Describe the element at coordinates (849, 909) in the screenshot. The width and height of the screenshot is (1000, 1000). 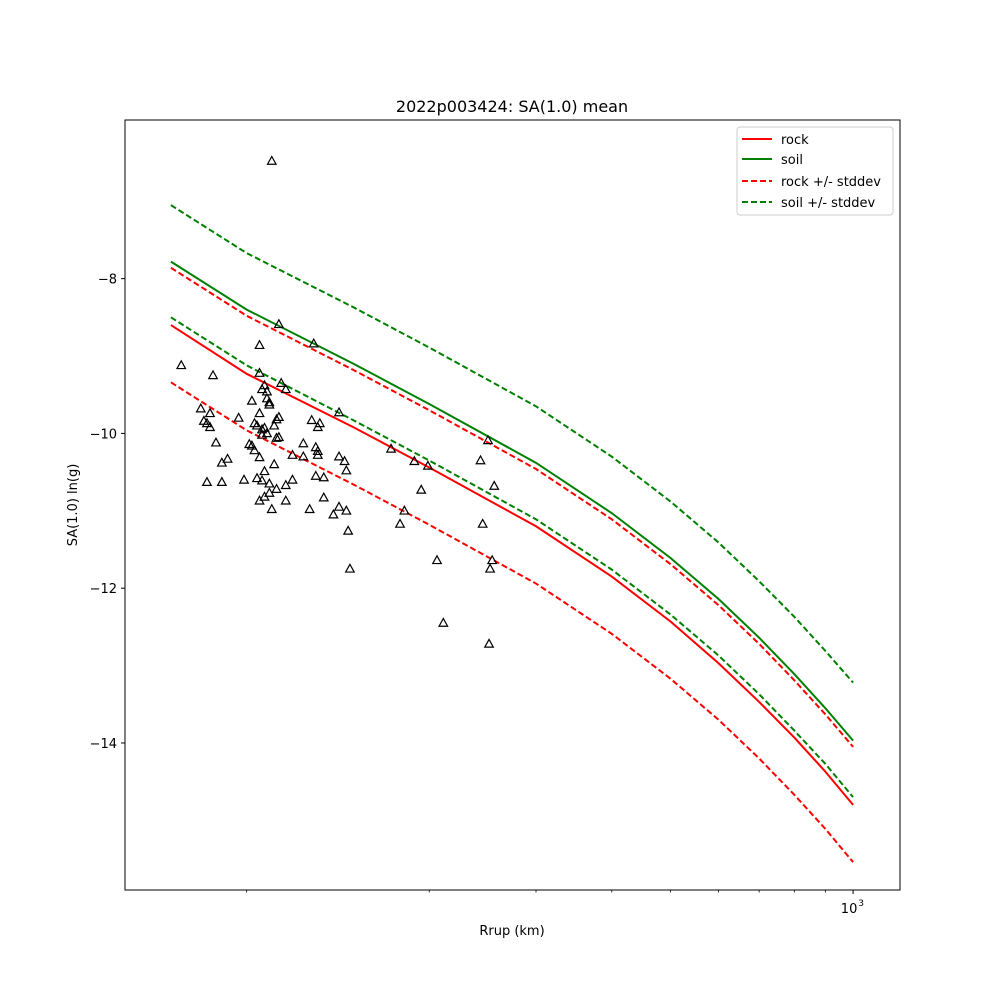
I see `x-tick-label: 10` at that location.